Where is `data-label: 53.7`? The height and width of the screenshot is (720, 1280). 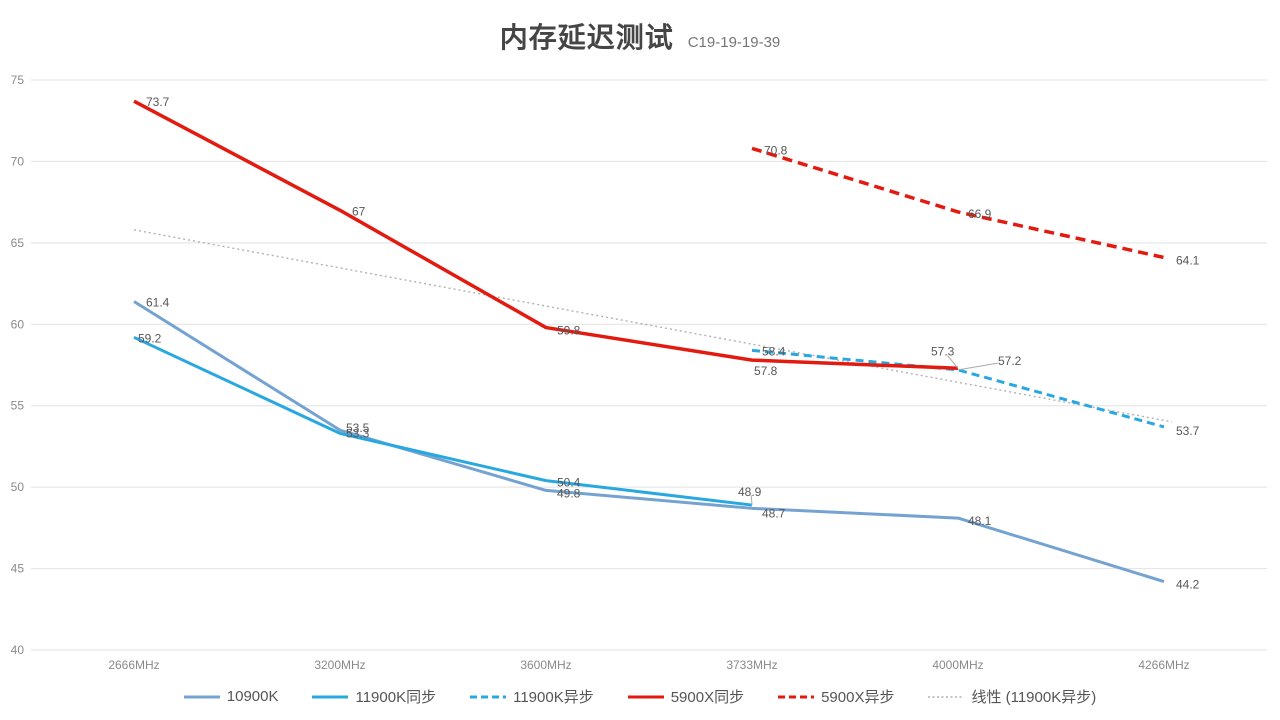 data-label: 53.7 is located at coordinates (1188, 431).